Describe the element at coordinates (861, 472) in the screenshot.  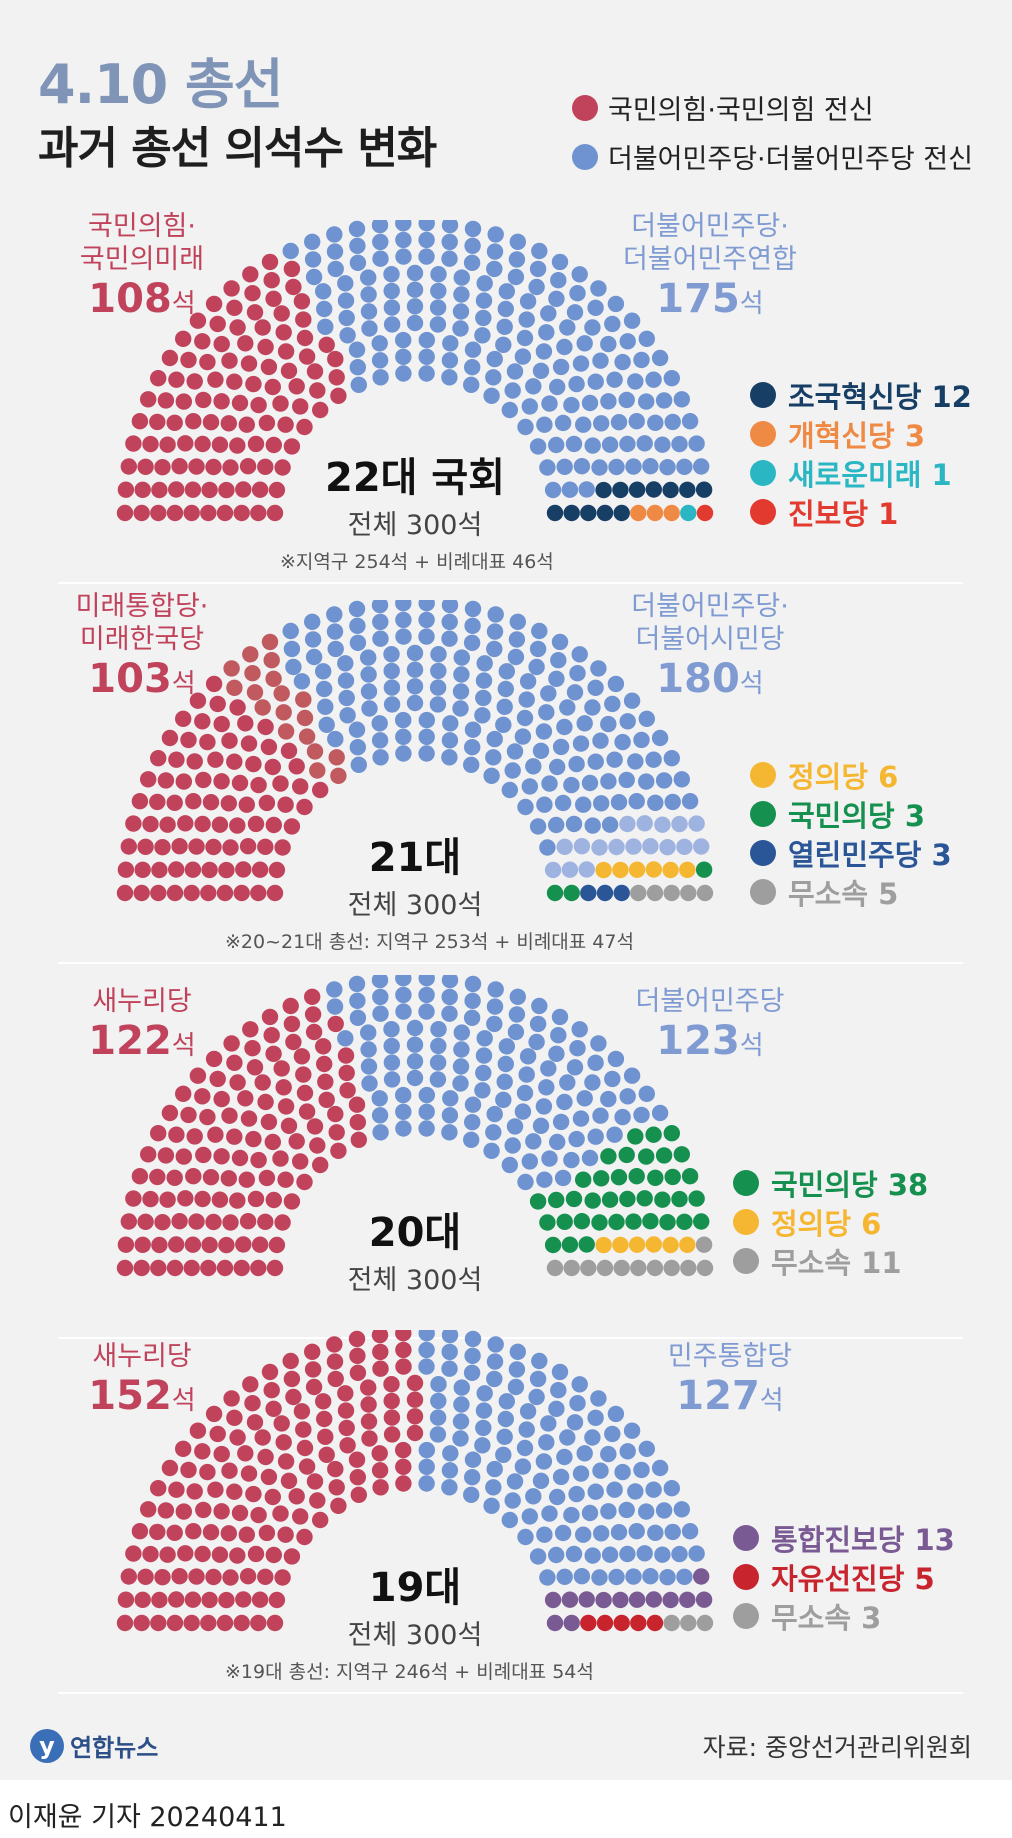
I see `minor-party-item: 새로운미래 1` at that location.